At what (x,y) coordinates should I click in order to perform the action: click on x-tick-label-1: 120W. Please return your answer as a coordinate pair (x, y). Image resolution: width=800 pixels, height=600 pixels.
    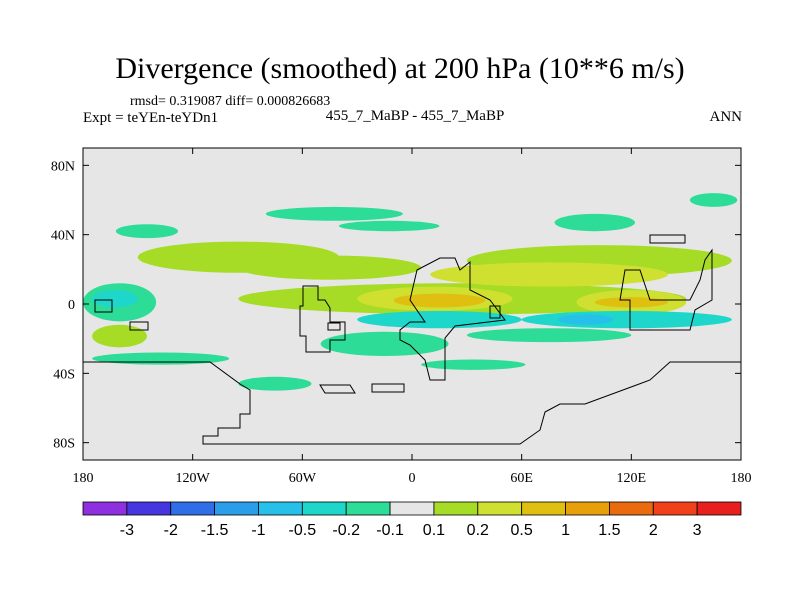
    Looking at the image, I should click on (193, 478).